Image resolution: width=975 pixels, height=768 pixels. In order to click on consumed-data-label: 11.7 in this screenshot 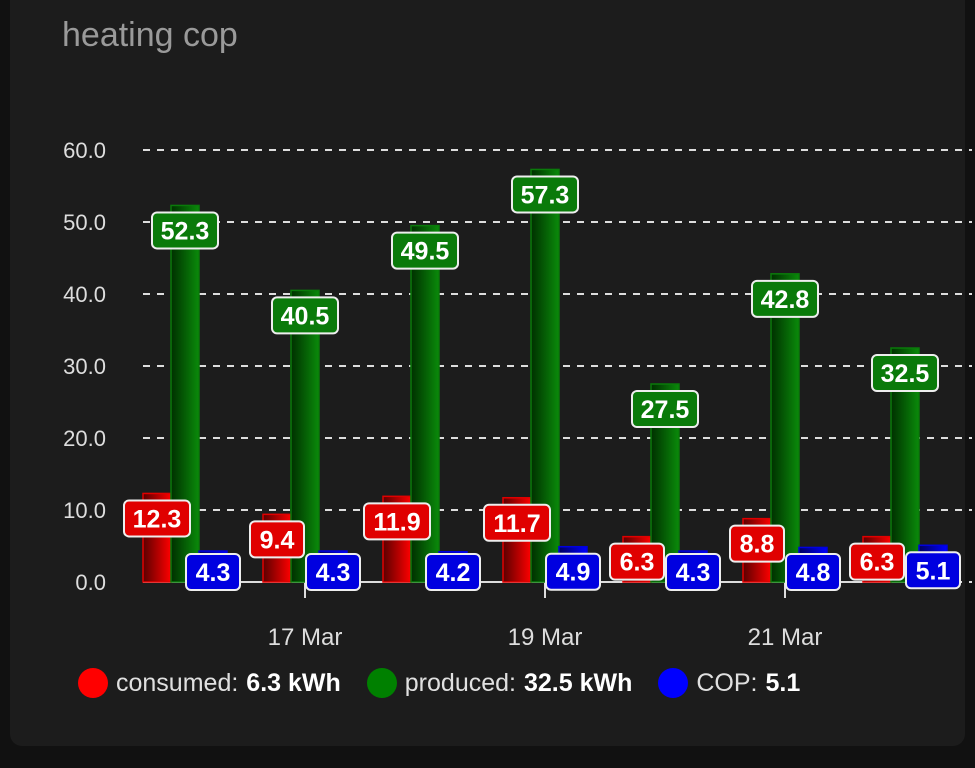, I will do `click(517, 522)`.